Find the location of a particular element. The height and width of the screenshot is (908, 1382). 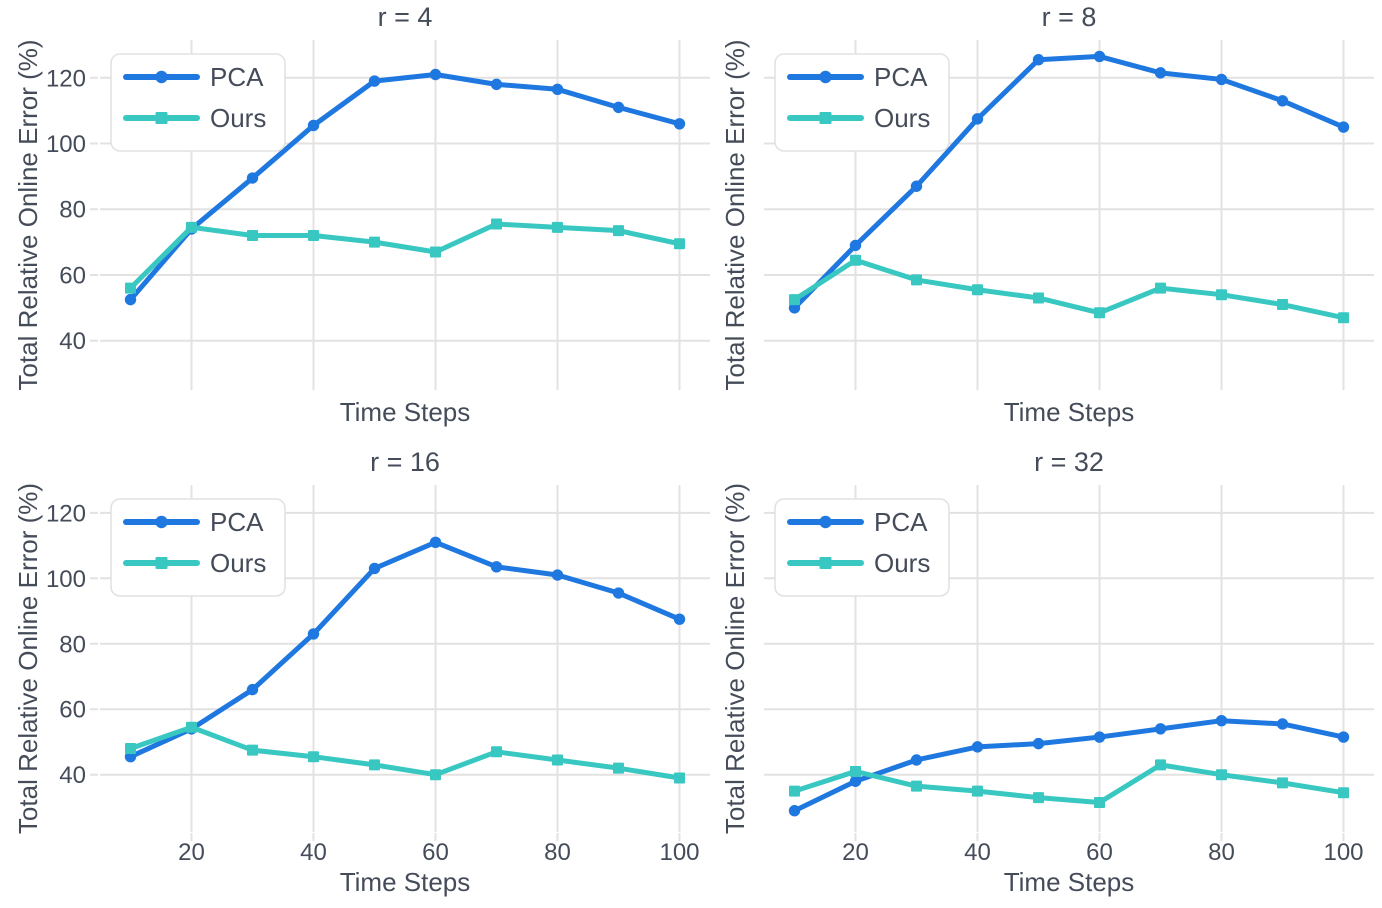

x-tick-label: 40 is located at coordinates (977, 852).